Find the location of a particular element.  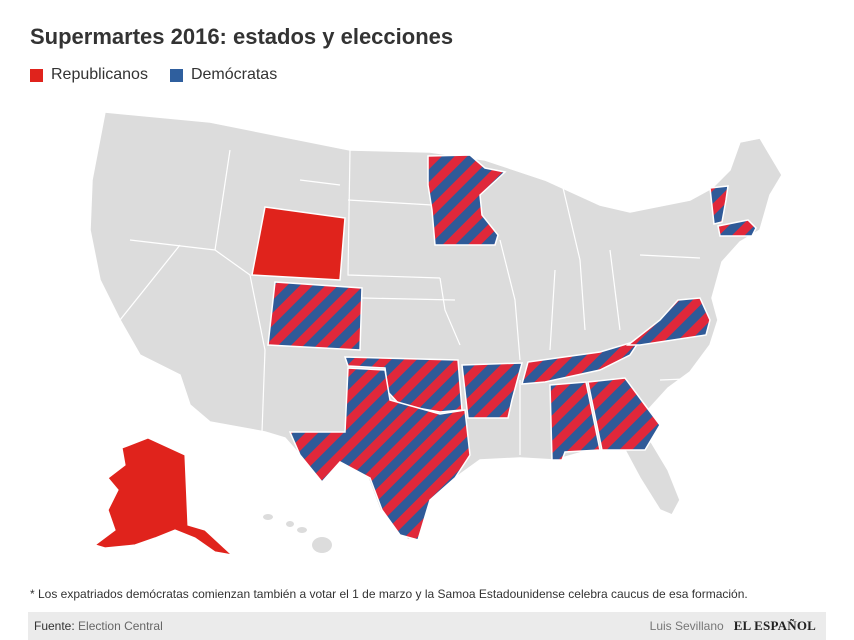

state-alabama is located at coordinates (575, 421).